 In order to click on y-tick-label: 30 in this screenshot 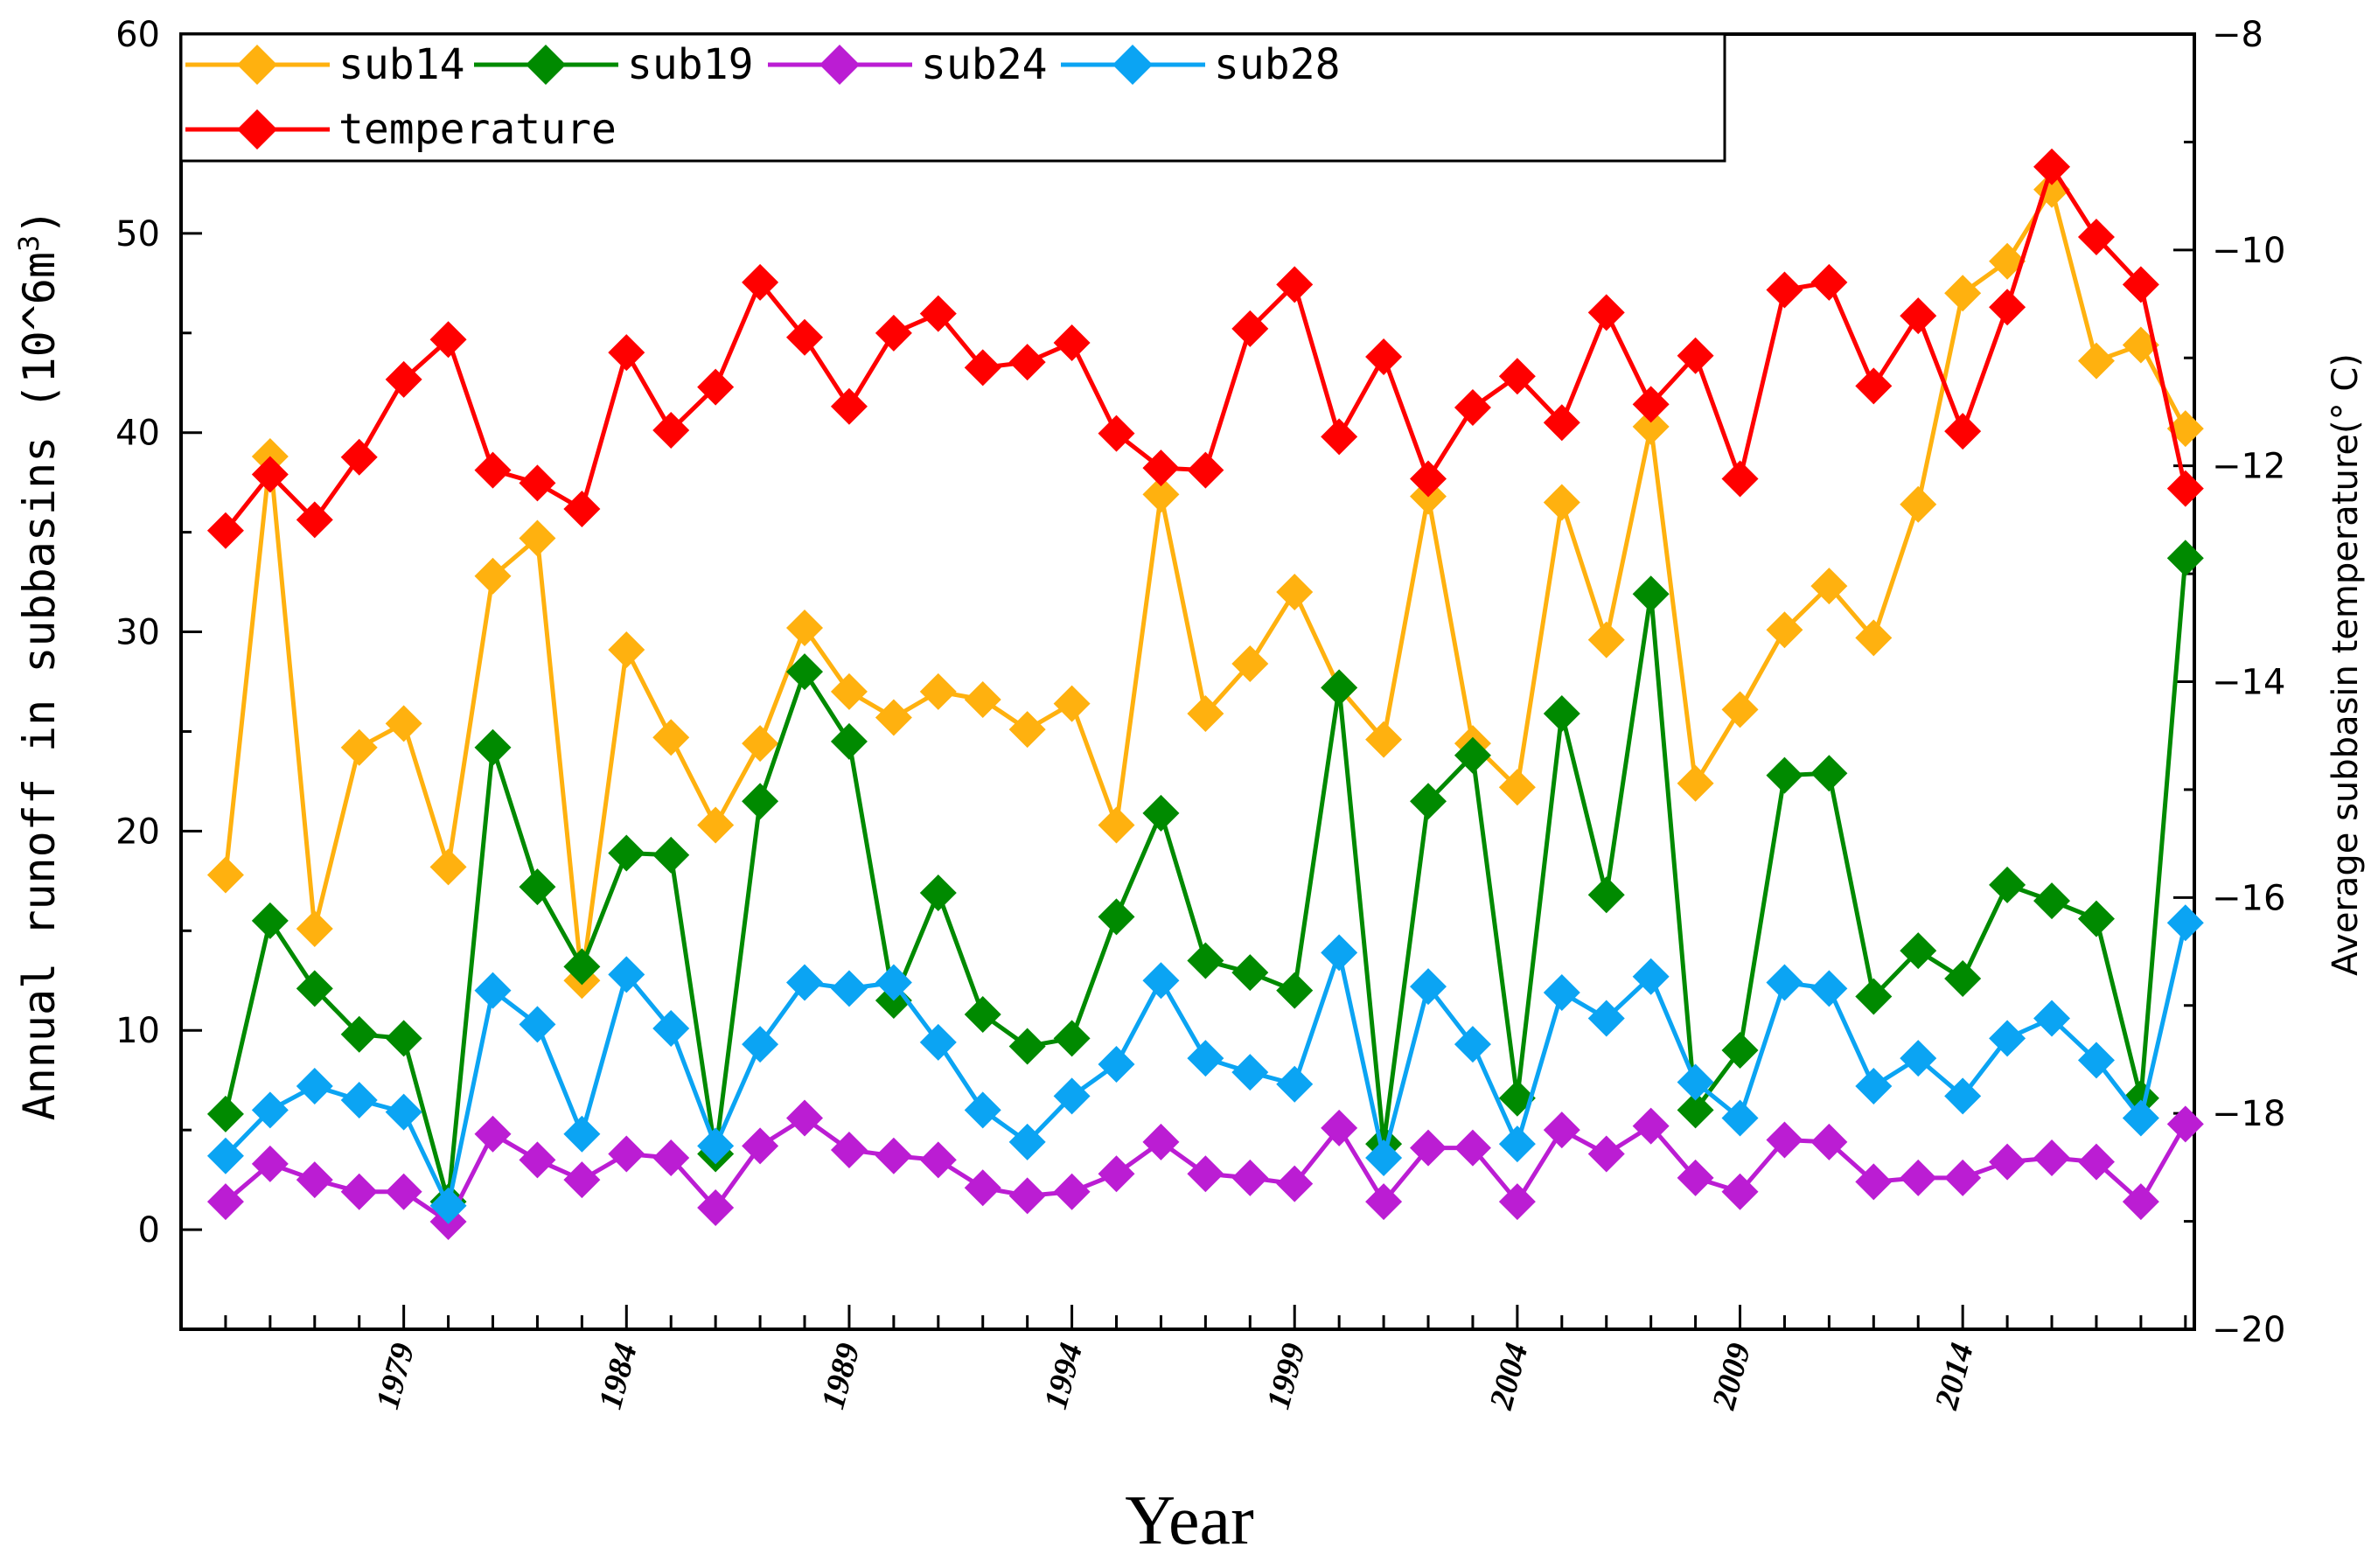, I will do `click(137, 633)`.